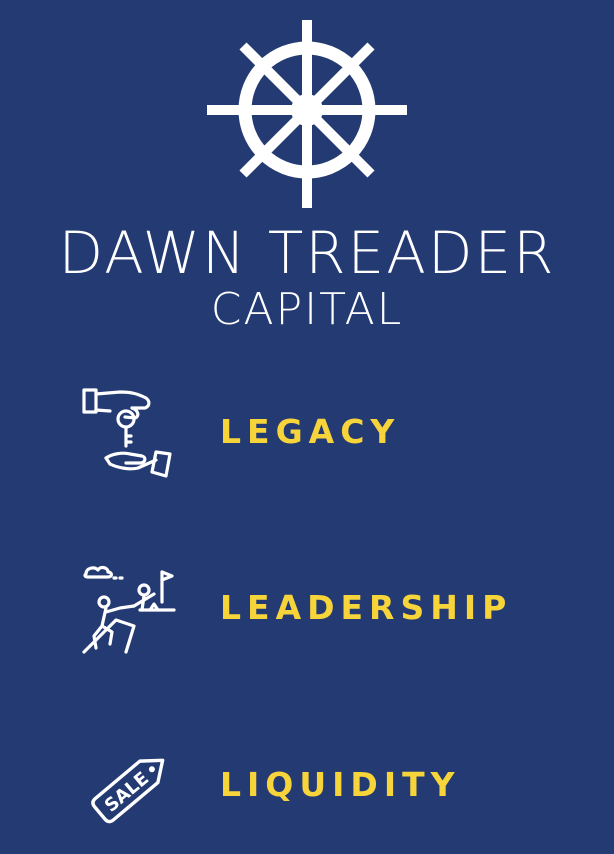 This screenshot has width=614, height=854. What do you see at coordinates (129, 609) in the screenshot?
I see `climbers-summit-flag-icon` at bounding box center [129, 609].